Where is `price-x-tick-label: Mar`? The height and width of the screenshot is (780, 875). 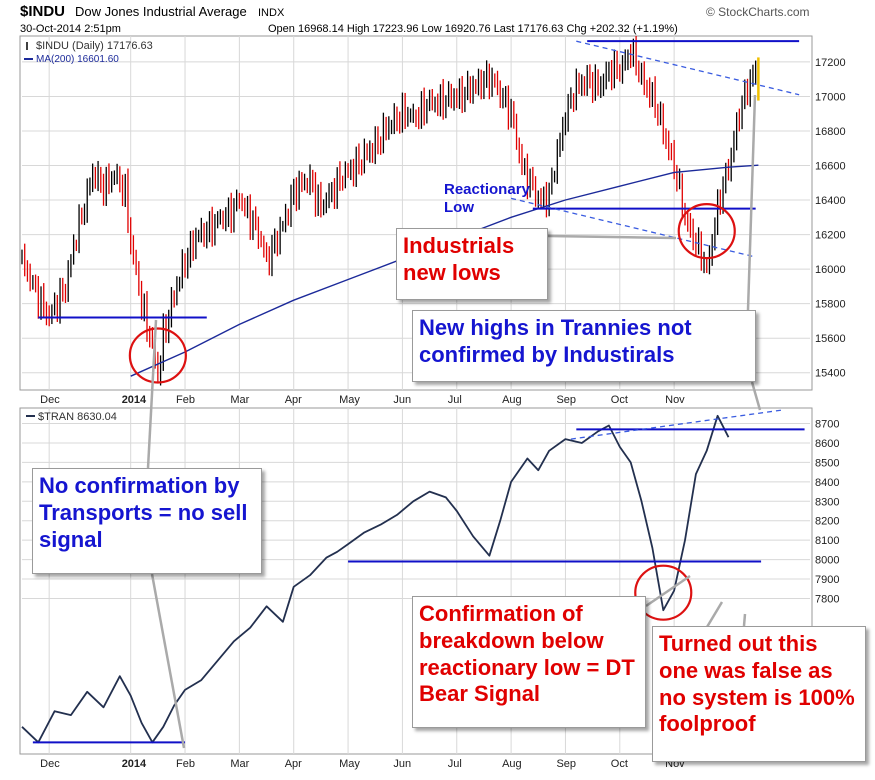 price-x-tick-label: Mar is located at coordinates (239, 400).